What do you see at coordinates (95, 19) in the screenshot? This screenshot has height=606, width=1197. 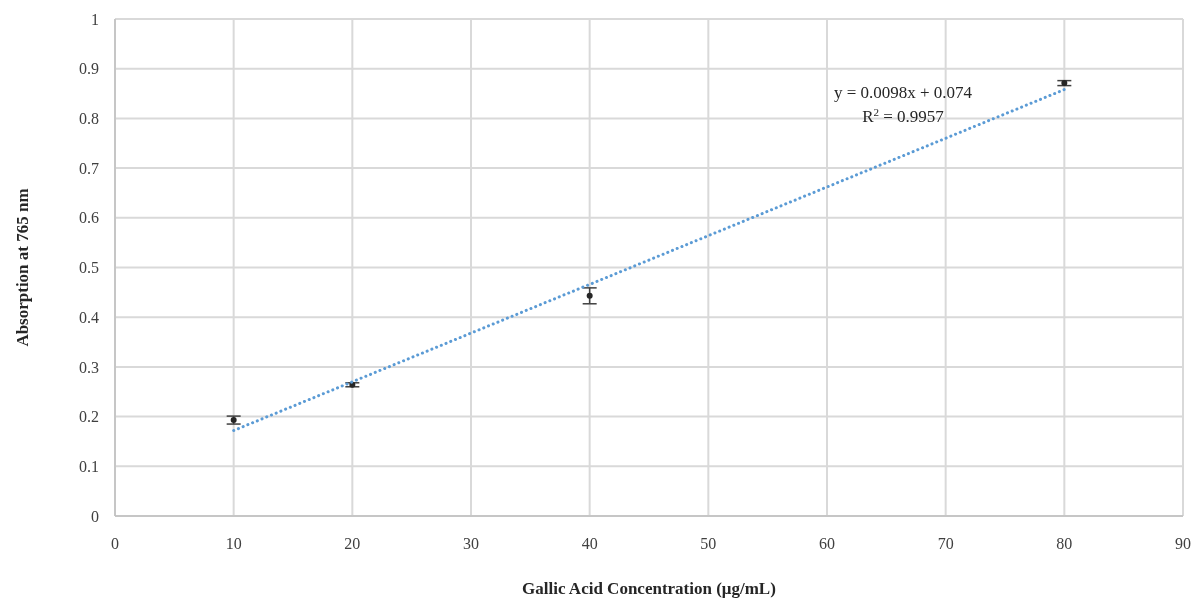 I see `y-tick-label: 1` at bounding box center [95, 19].